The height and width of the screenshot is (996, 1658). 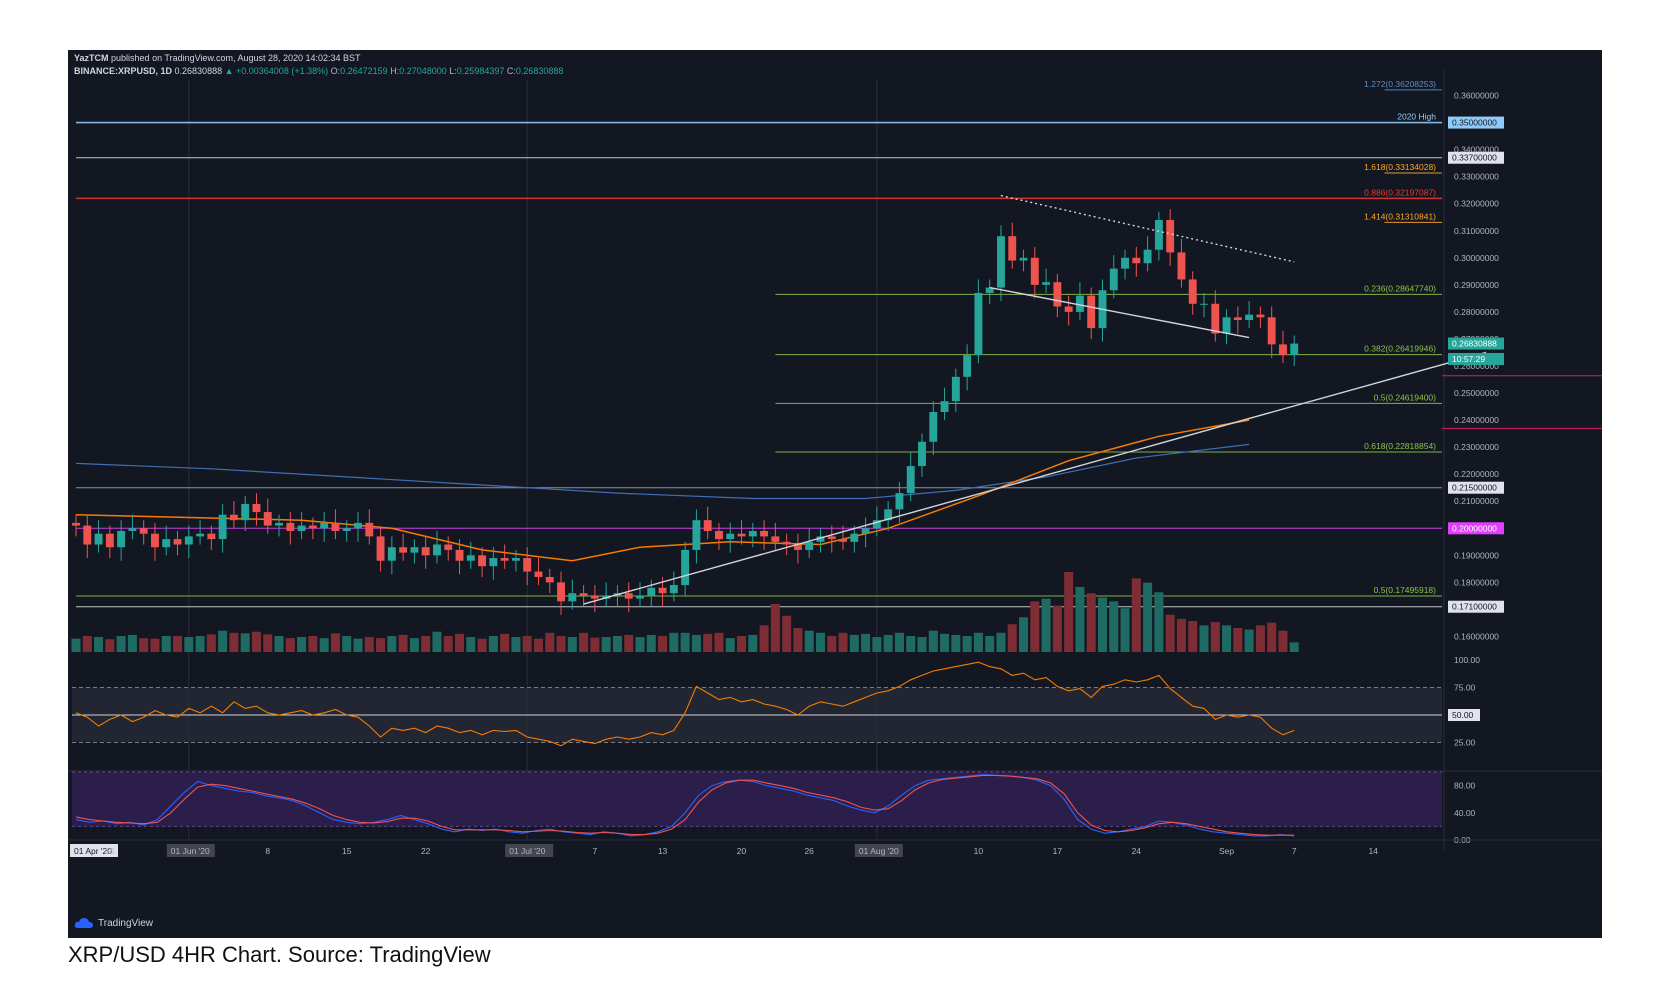 I want to click on price-tag-label: 0.17100000, so click(x=1474, y=607).